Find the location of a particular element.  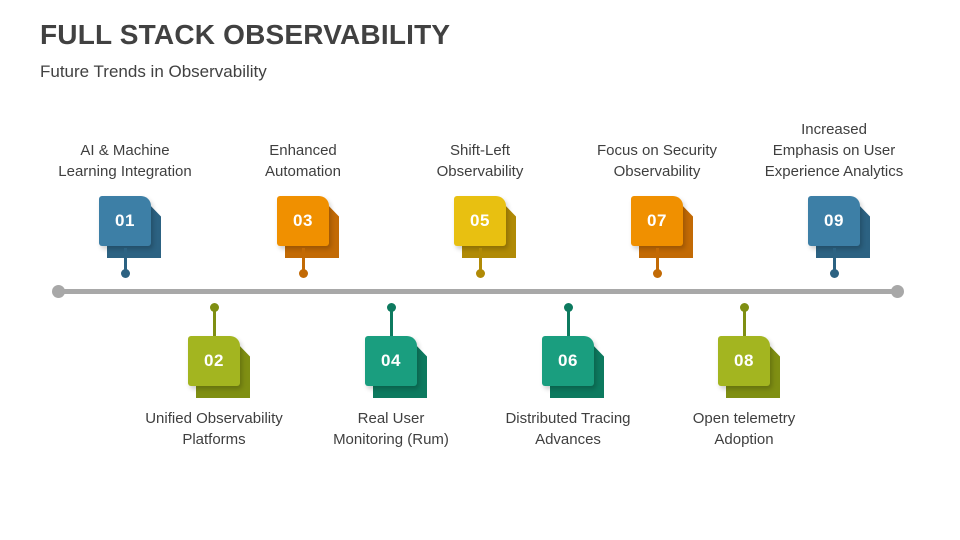

milestone-card: 04 is located at coordinates (396, 367).